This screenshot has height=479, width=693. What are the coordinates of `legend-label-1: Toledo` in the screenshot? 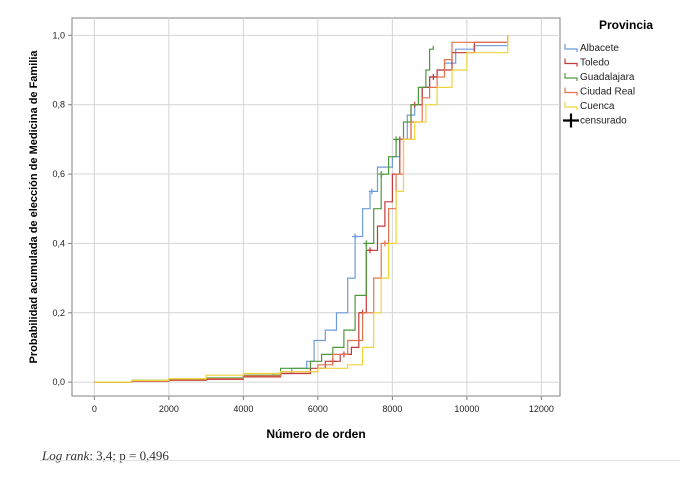 It's located at (595, 63).